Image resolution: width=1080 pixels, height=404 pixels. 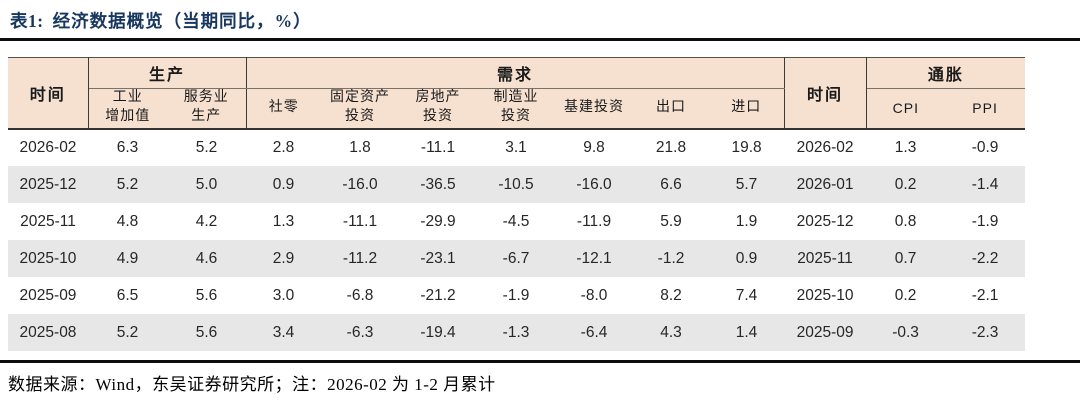 What do you see at coordinates (906, 332) in the screenshot?
I see `table-cell: -0.3` at bounding box center [906, 332].